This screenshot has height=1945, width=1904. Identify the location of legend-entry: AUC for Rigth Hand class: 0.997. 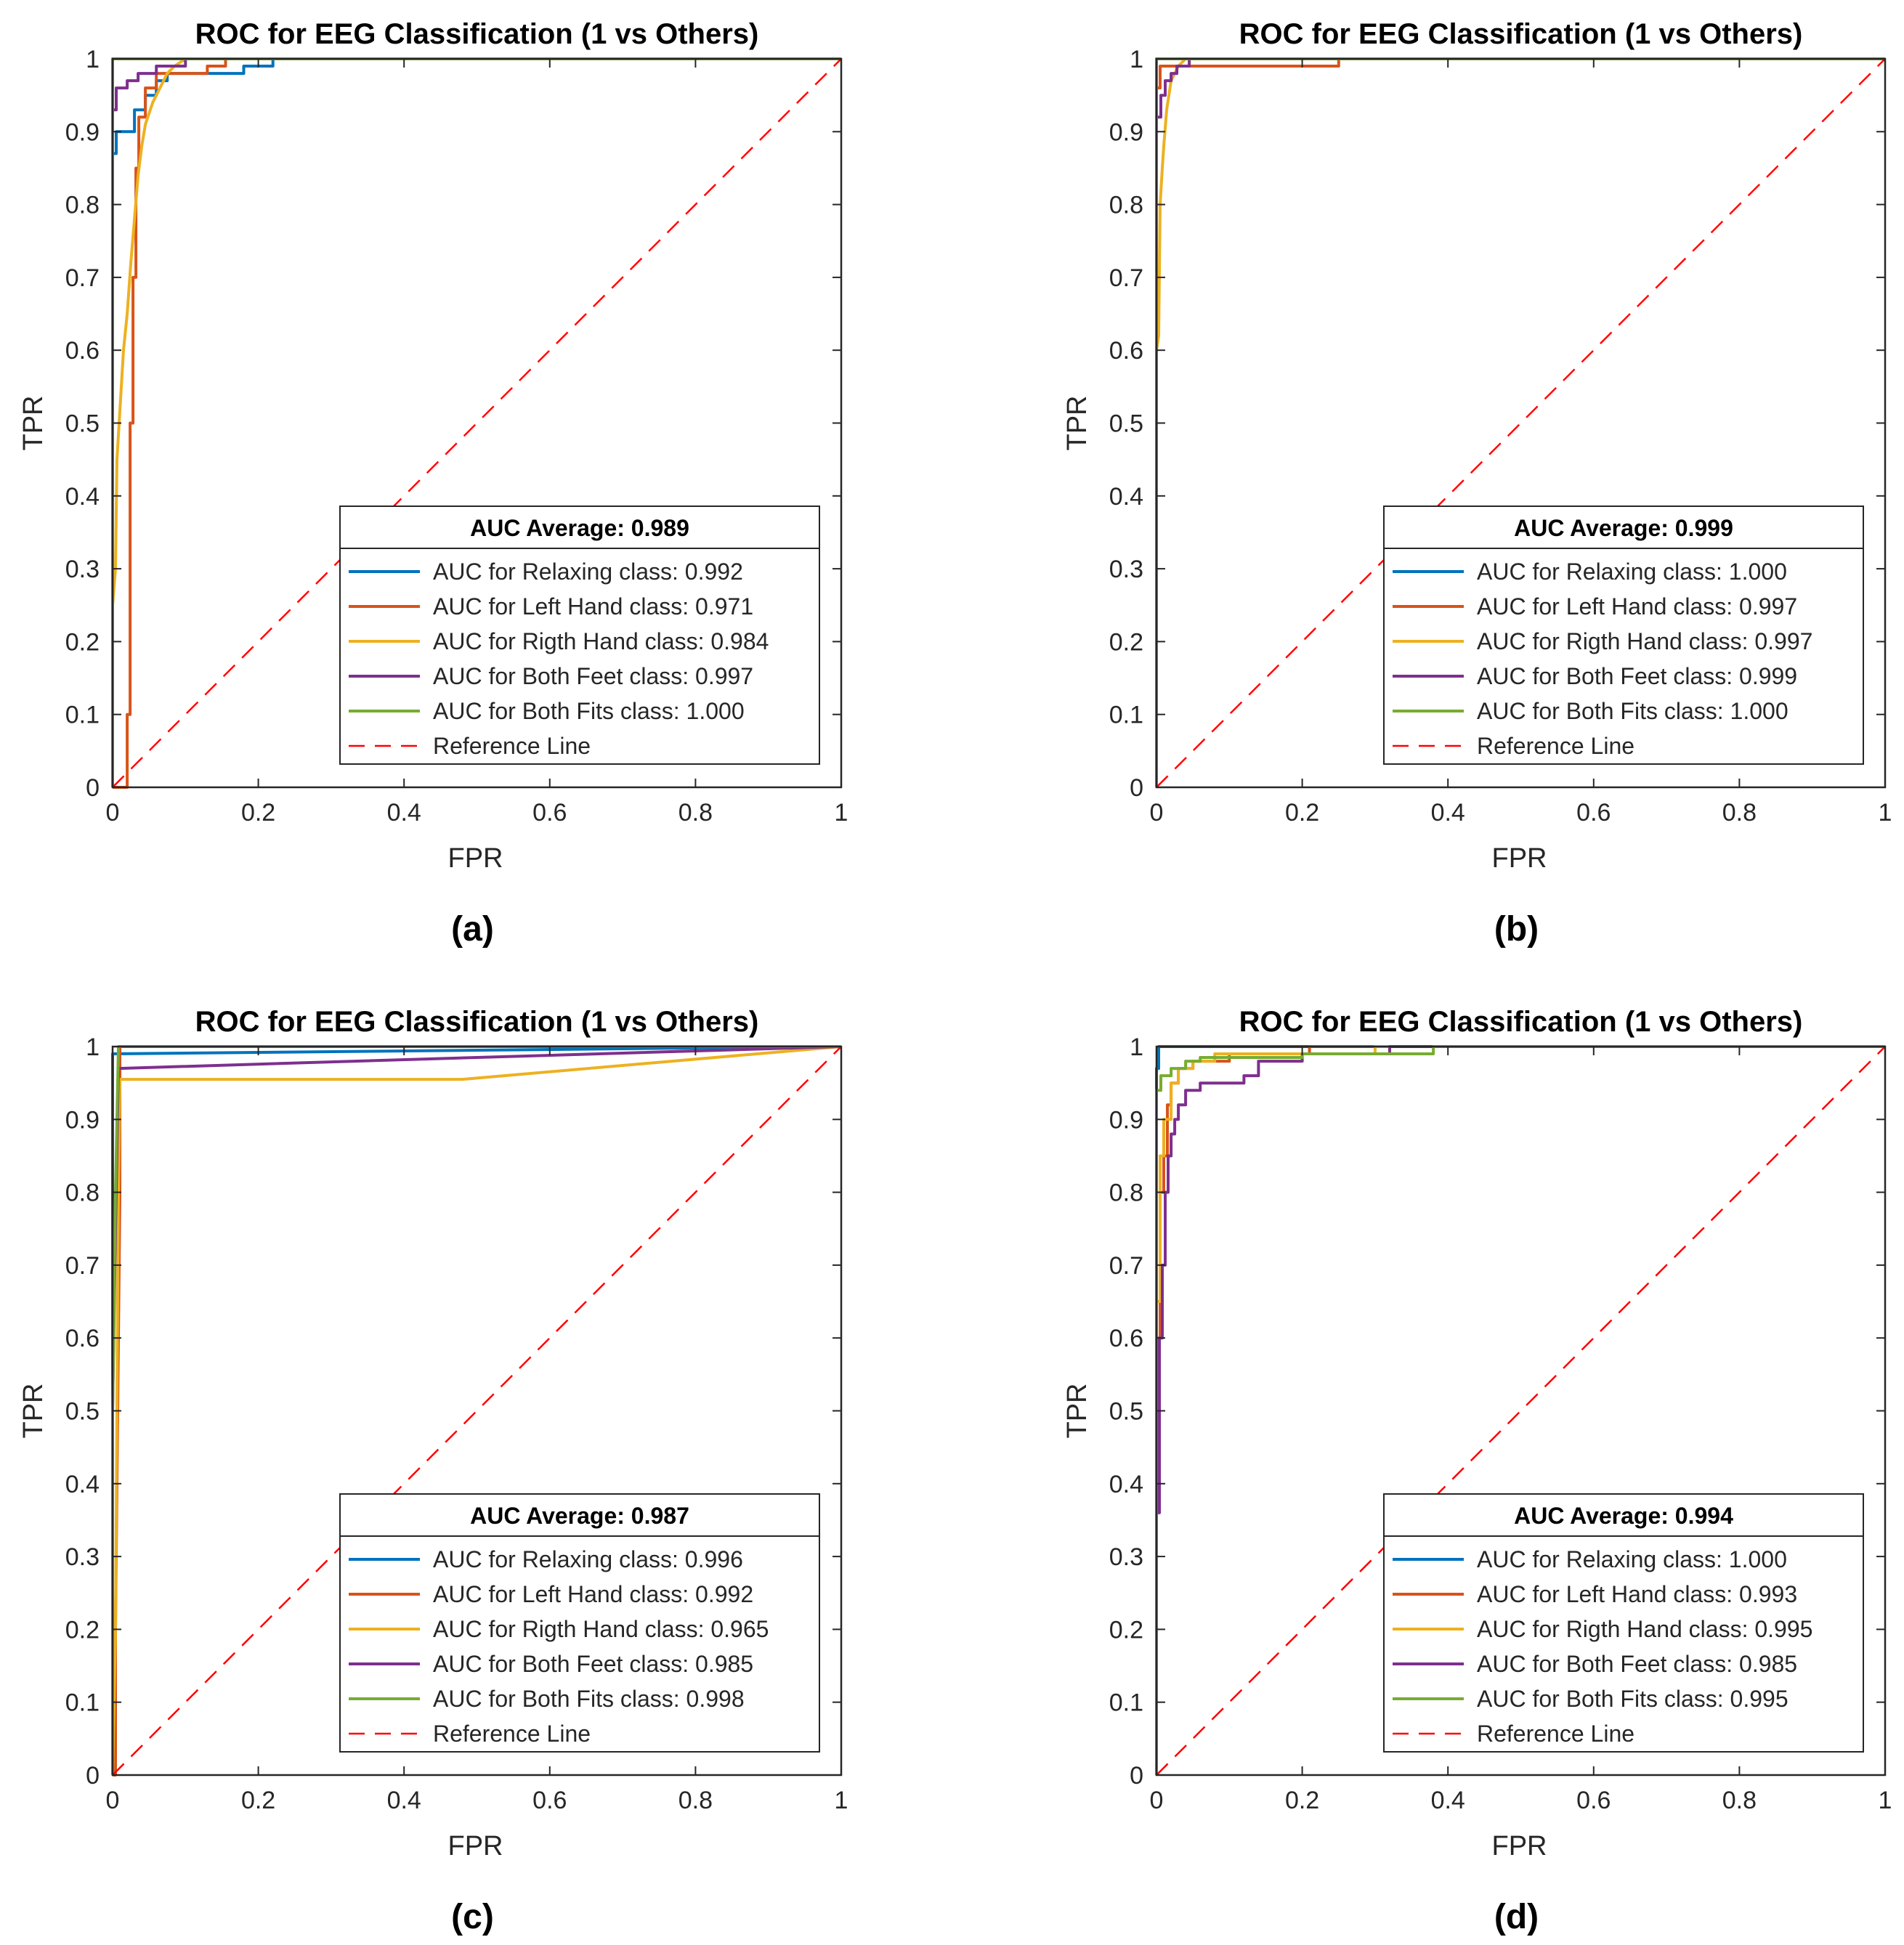
(1645, 641).